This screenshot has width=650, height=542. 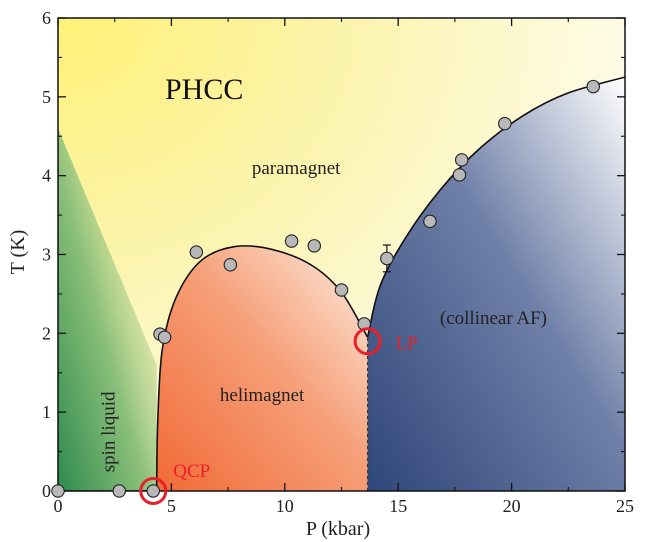 I want to click on region-label: spin liquid, so click(x=109, y=431).